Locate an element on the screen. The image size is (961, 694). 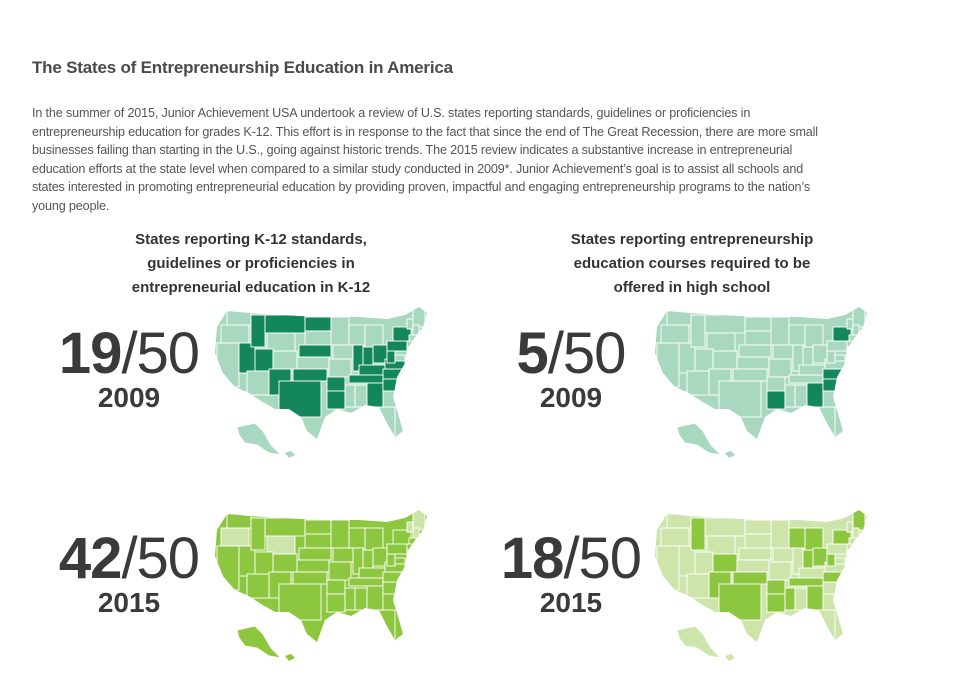
heading-line: entrepreneurial education in K-12 is located at coordinates (251, 287).